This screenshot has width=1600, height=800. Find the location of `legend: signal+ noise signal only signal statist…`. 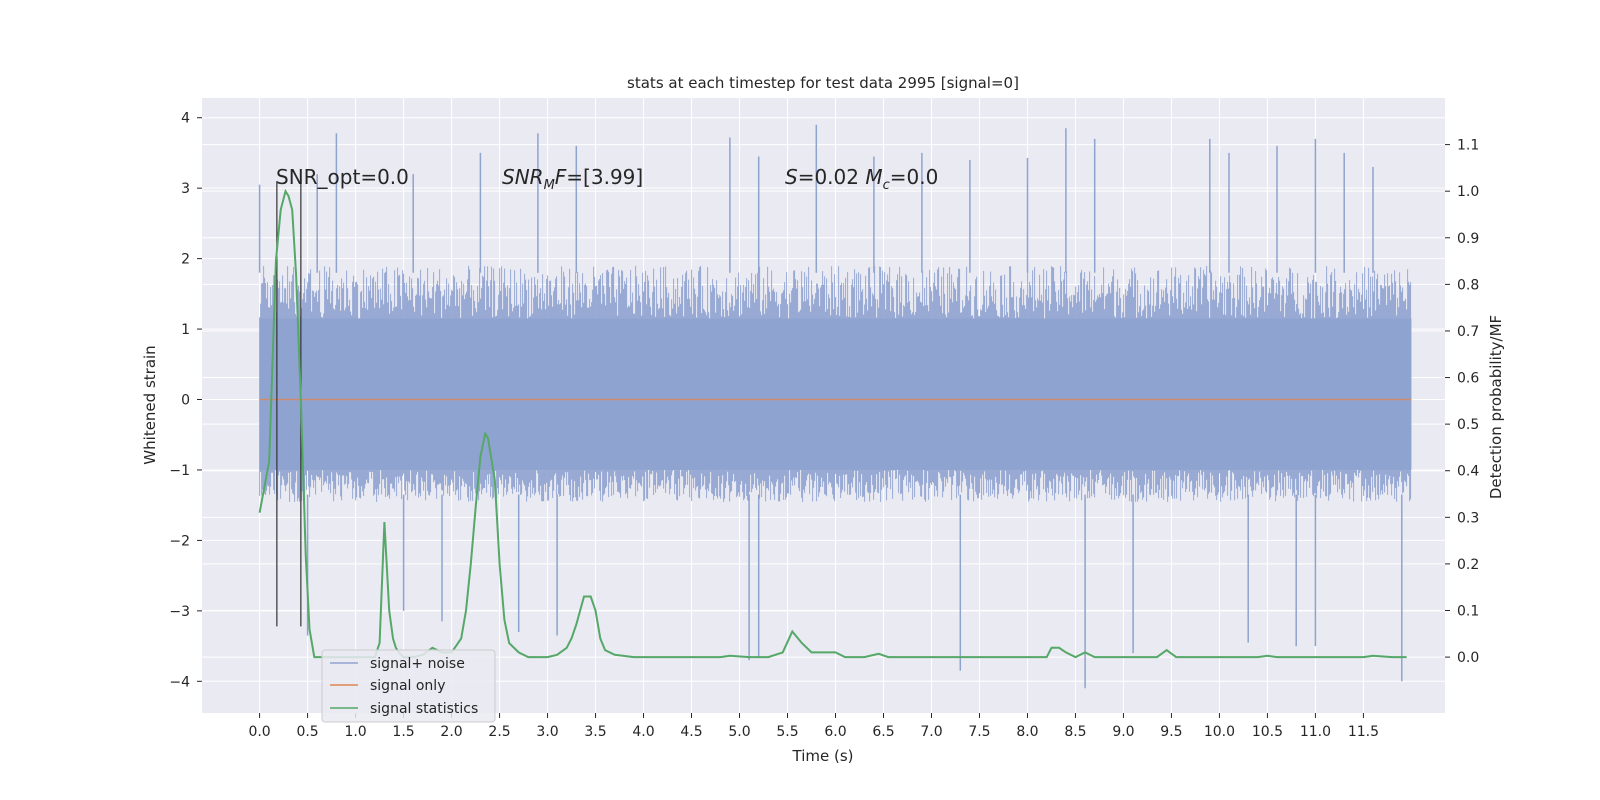

legend: signal+ noise signal only signal statist… is located at coordinates (408, 686).